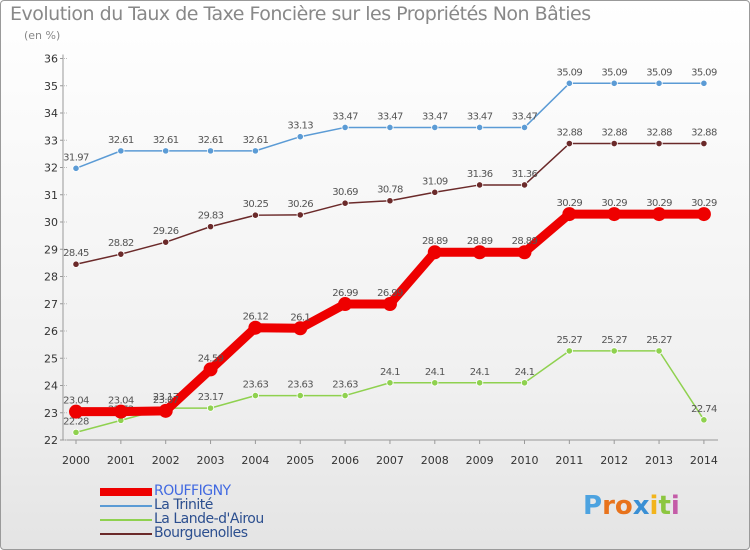 Image resolution: width=750 pixels, height=550 pixels. I want to click on x-tick-label: 2012, so click(614, 460).